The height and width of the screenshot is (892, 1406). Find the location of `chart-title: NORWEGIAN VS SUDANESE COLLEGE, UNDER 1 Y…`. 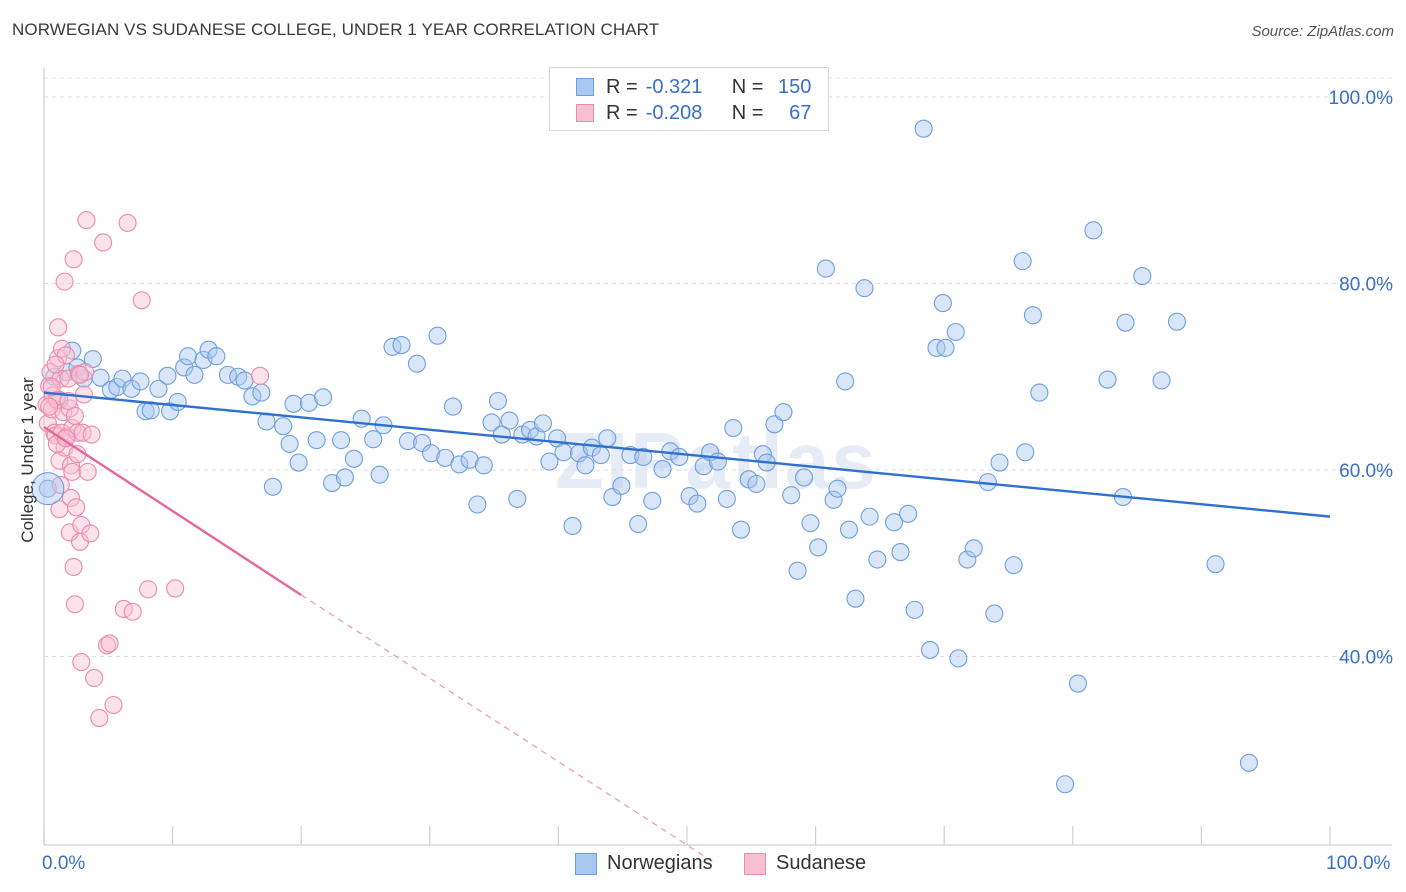

chart-title: NORWEGIAN VS SUDANESE COLLEGE, UNDER 1 Y… is located at coordinates (336, 29).